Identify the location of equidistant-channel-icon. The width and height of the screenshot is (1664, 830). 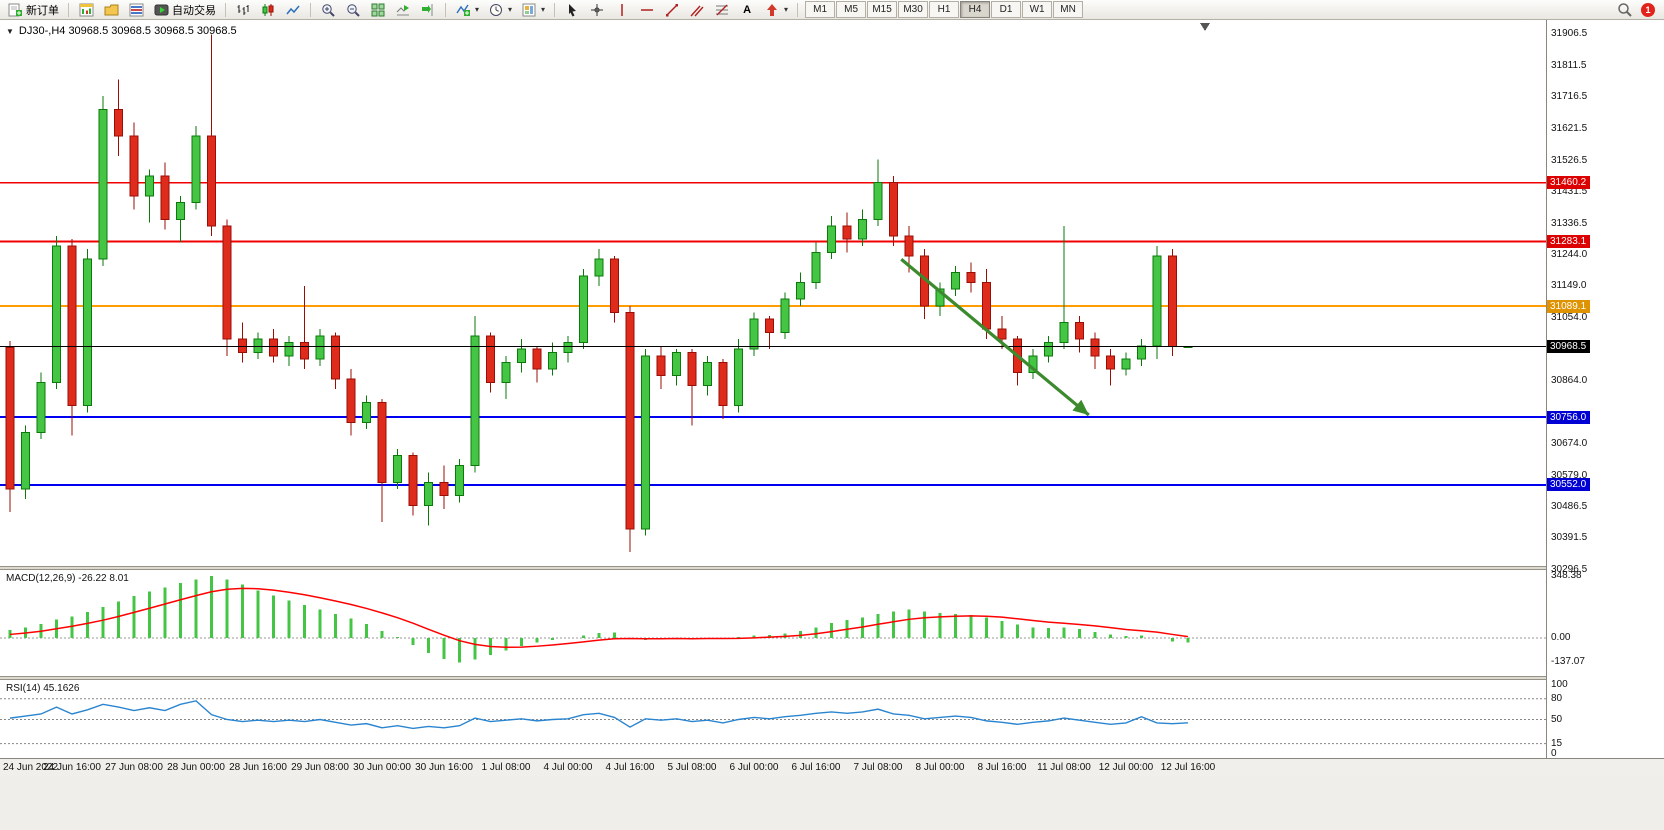
(697, 10).